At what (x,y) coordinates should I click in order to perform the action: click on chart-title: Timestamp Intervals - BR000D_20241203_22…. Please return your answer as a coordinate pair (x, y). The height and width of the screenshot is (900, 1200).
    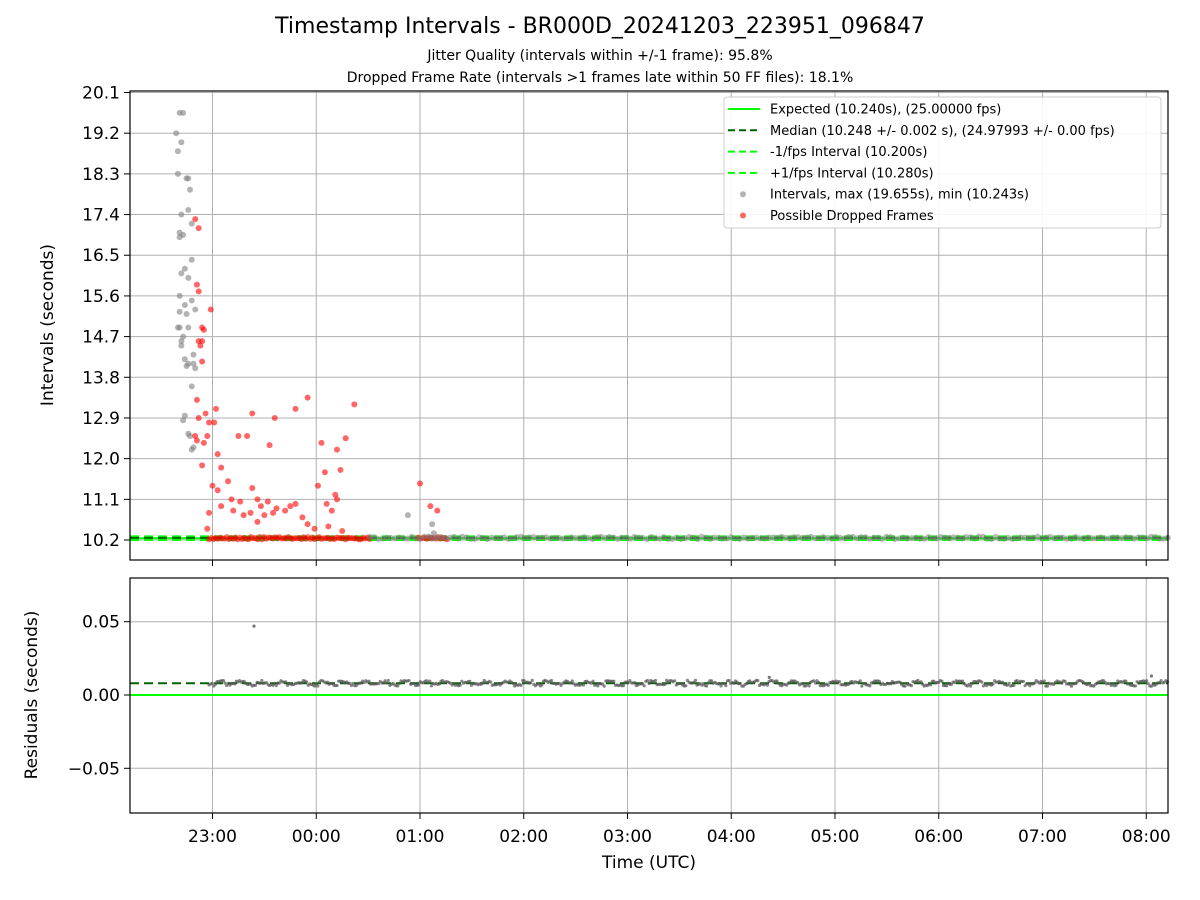
    Looking at the image, I should click on (600, 26).